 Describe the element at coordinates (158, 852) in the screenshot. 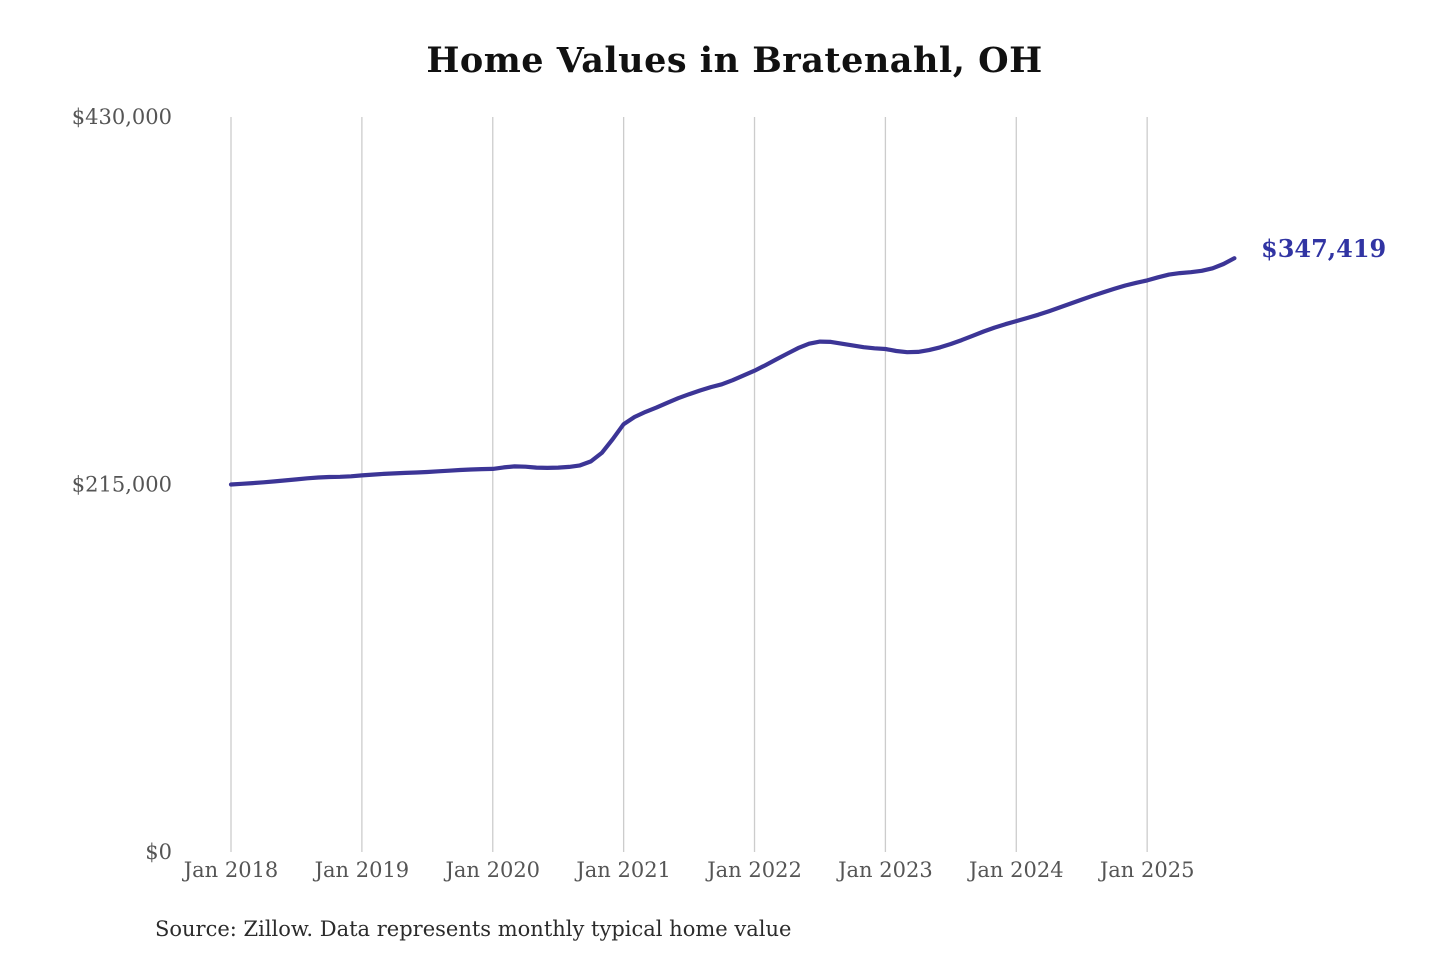

I see `y-tick-label-0: $0` at that location.